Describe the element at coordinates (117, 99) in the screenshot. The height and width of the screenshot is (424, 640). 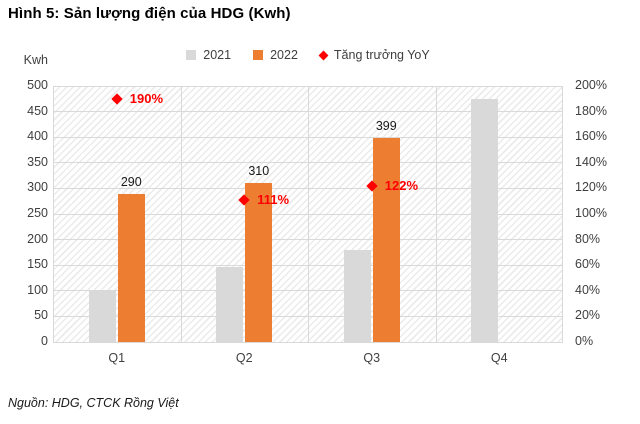
I see `yoy-diamond-marker` at that location.